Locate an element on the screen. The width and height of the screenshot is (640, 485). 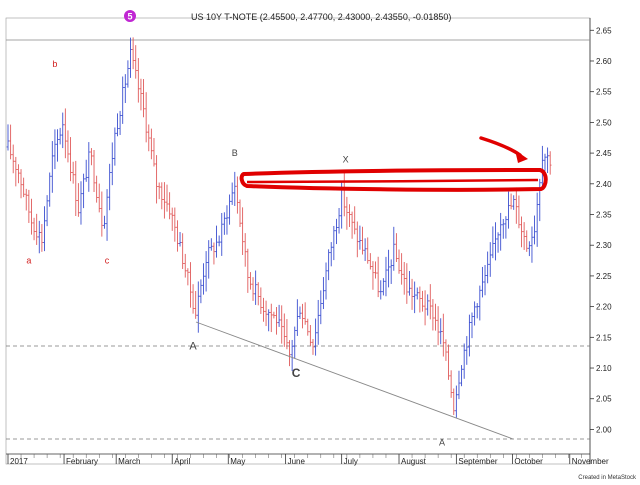
y-tick-label: 2.35 is located at coordinates (604, 215).